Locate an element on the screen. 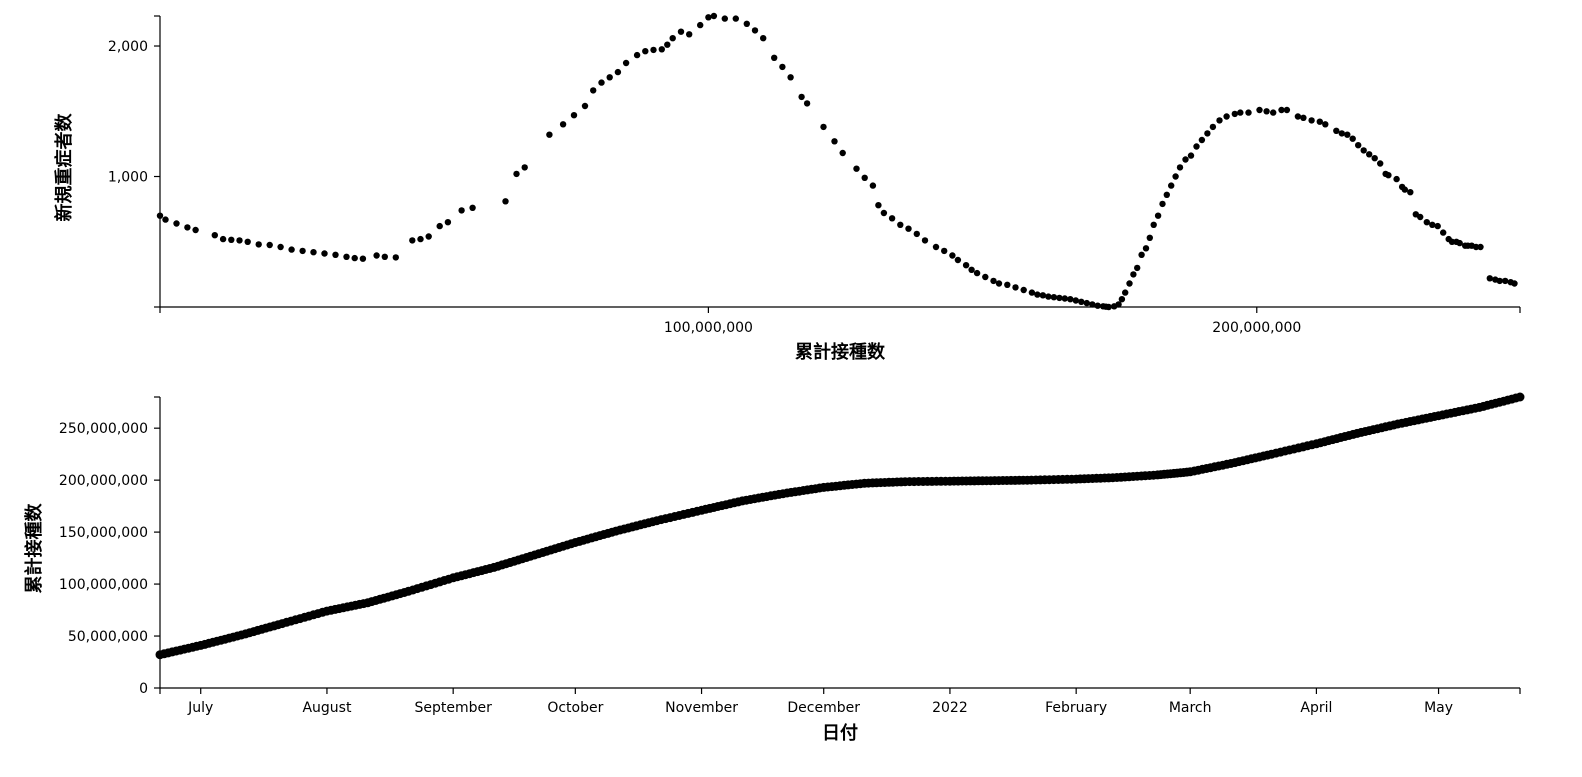 The height and width of the screenshot is (777, 1582). x-tick-label: August is located at coordinates (327, 708).